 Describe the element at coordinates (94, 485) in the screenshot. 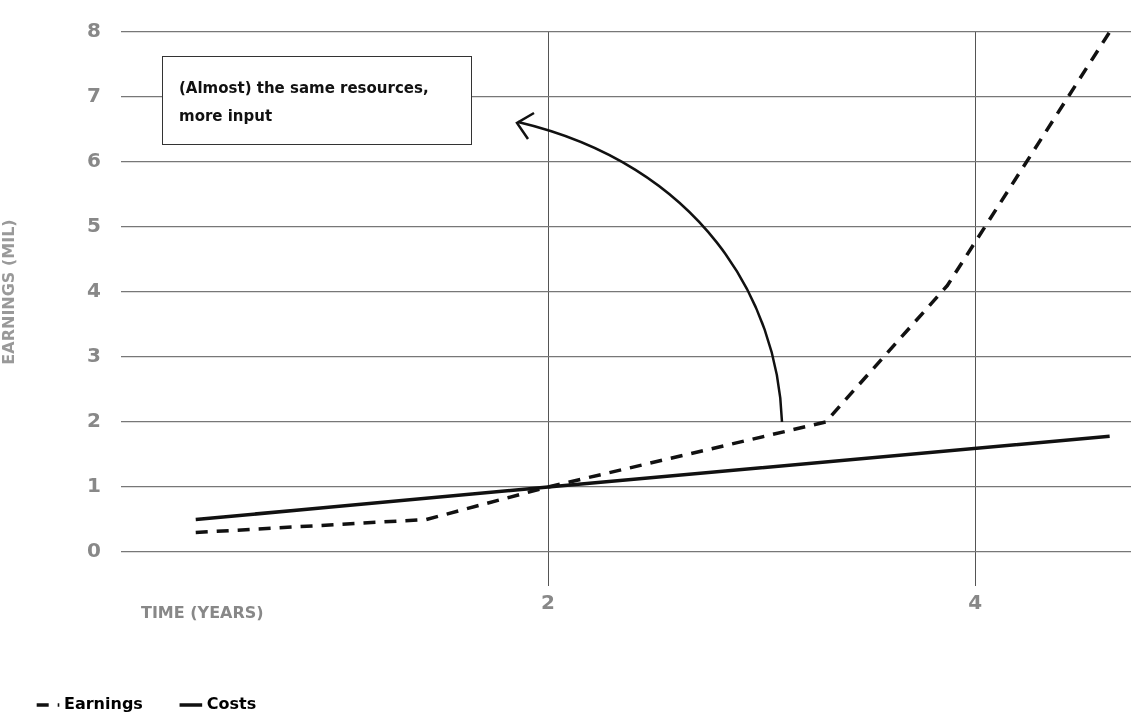

I see `y-tick-label: 1` at that location.